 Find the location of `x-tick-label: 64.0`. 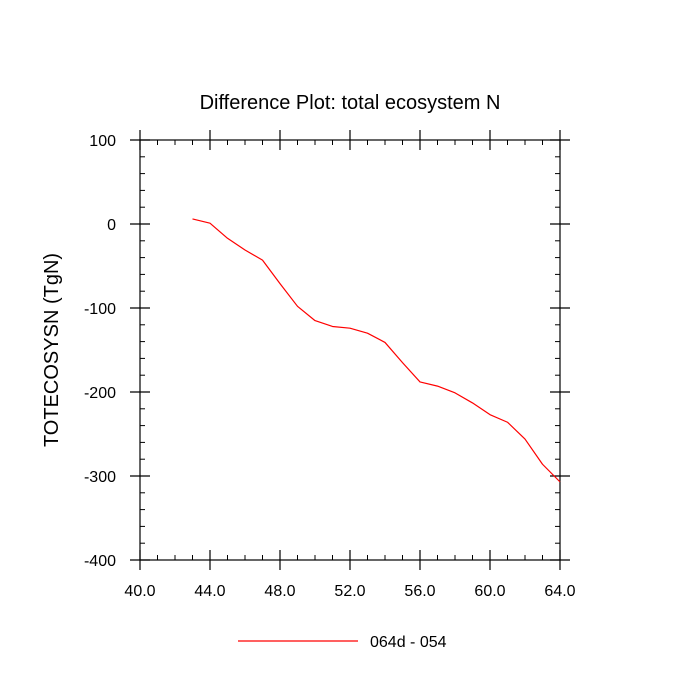

x-tick-label: 64.0 is located at coordinates (559, 591).